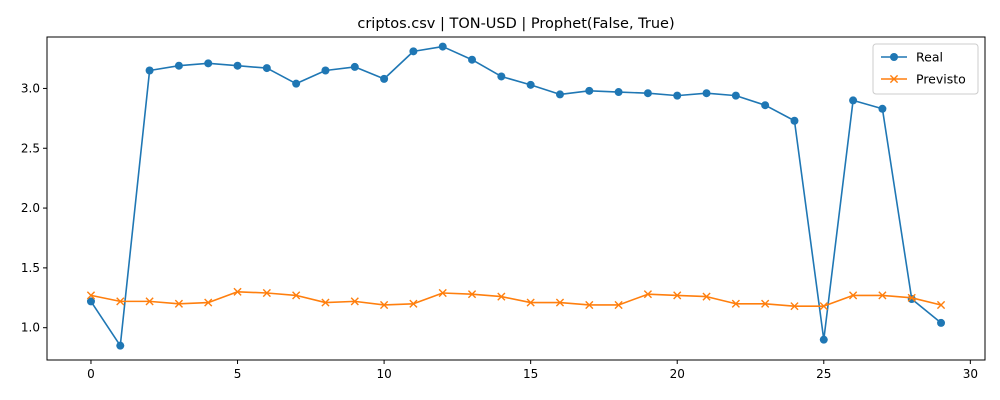  What do you see at coordinates (677, 374) in the screenshot?
I see `x-tick-label: 20` at bounding box center [677, 374].